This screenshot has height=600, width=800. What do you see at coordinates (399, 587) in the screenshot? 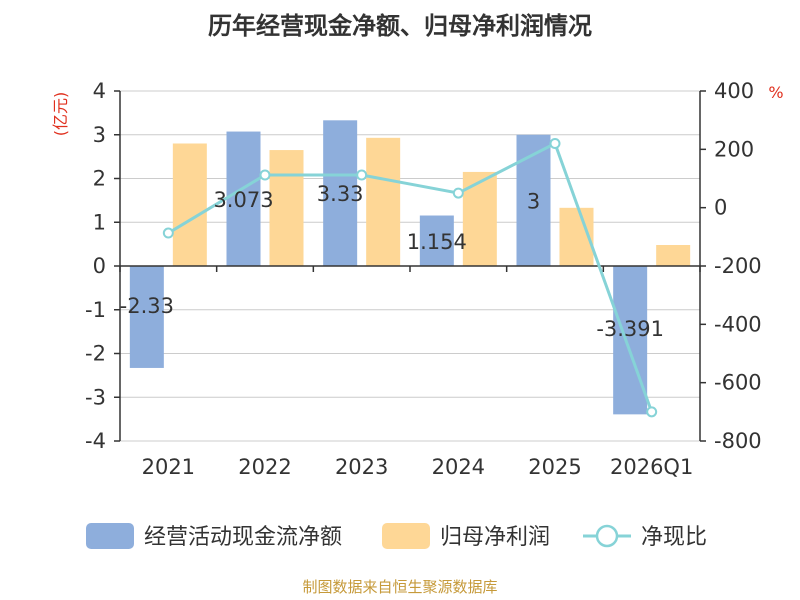
I see `source-note: 制图数据来自恒生聚源数据库` at bounding box center [399, 587].